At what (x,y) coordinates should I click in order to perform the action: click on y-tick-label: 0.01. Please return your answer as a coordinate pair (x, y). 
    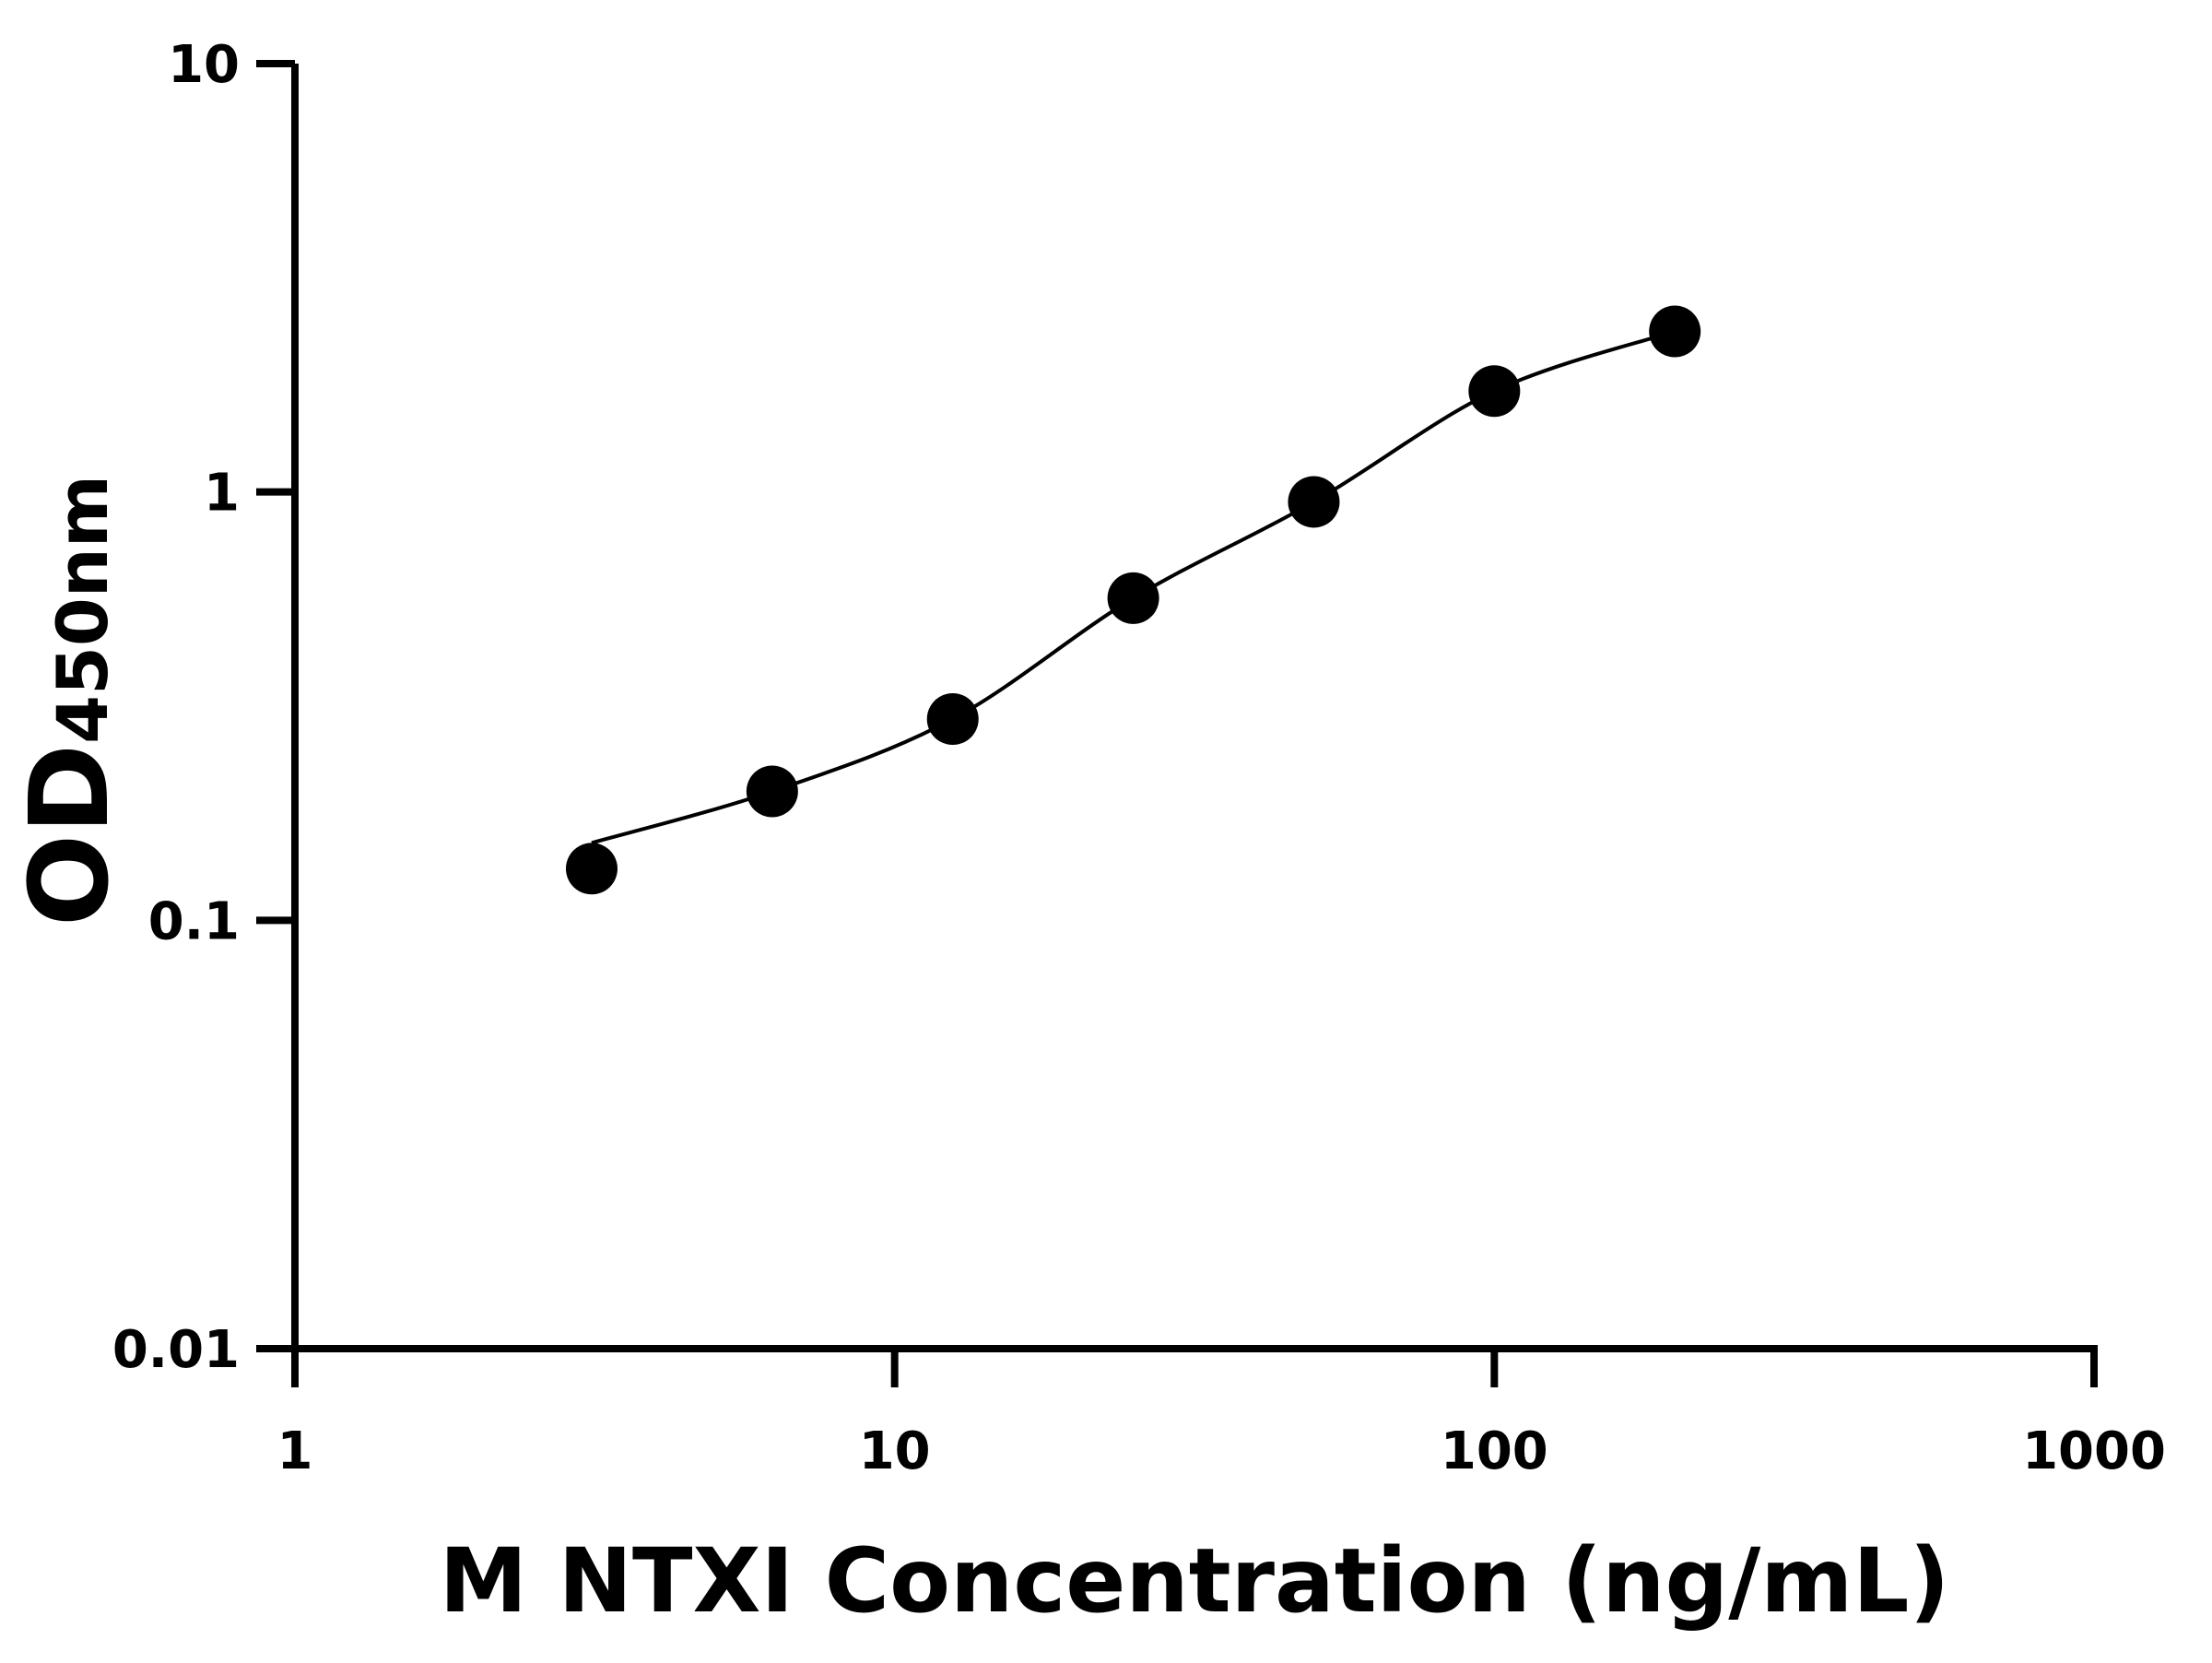
    Looking at the image, I should click on (176, 1350).